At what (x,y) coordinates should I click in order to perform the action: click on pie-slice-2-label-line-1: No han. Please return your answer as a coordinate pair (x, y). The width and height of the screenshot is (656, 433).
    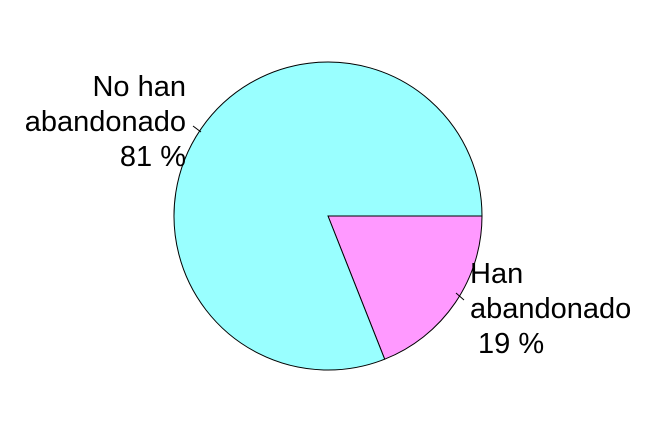
    Looking at the image, I should click on (139, 87).